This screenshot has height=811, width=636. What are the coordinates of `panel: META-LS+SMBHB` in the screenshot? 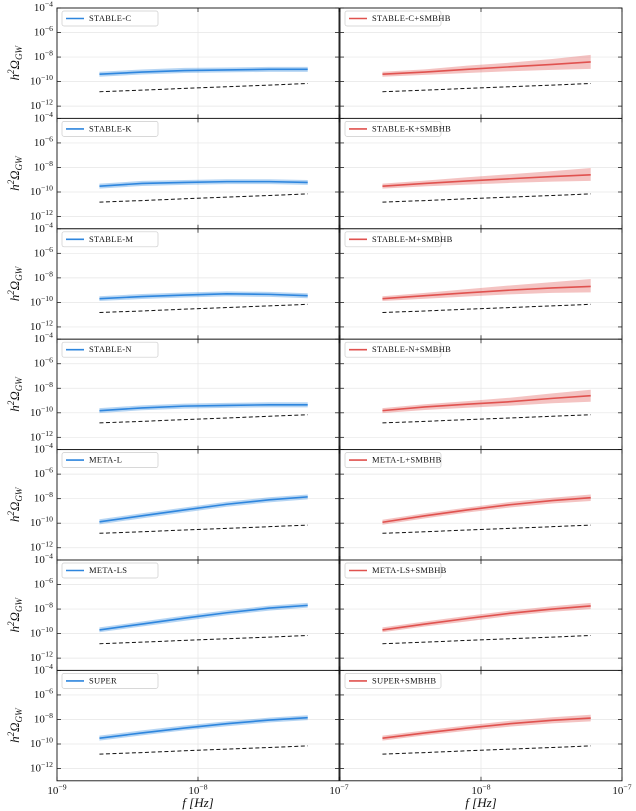 It's located at (481, 615).